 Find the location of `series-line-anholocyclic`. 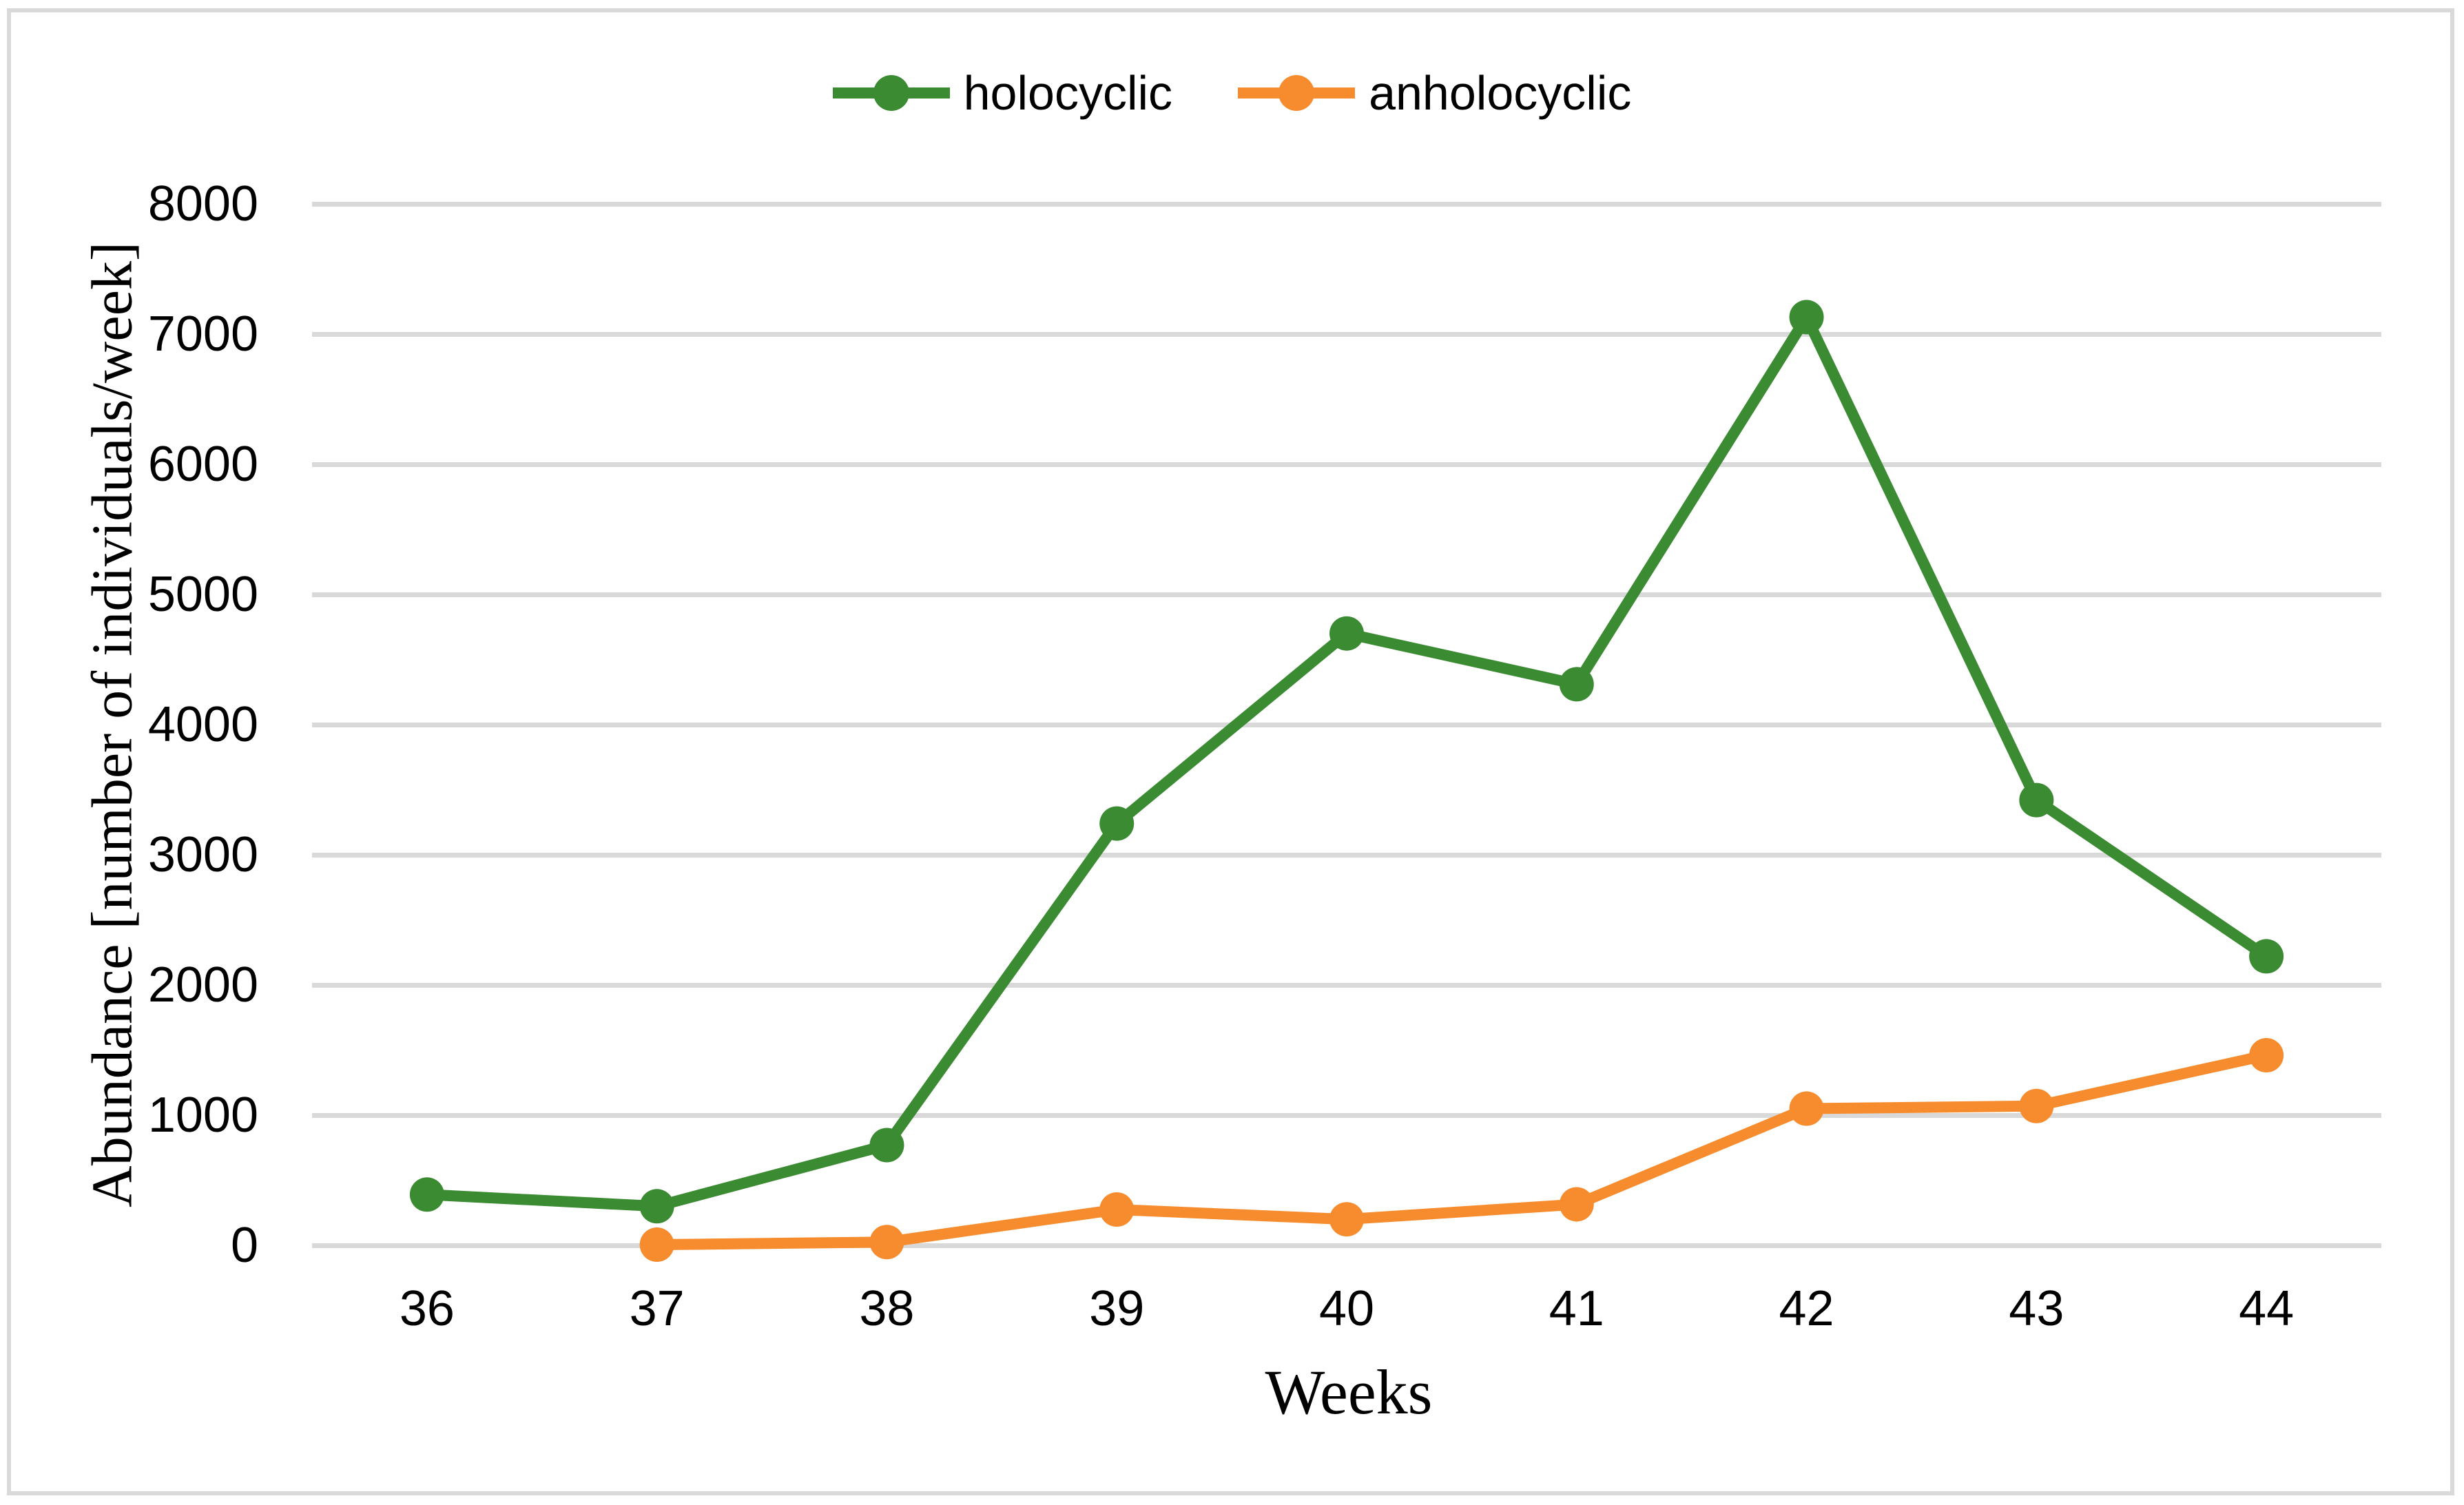

series-line-anholocyclic is located at coordinates (1462, 1150).